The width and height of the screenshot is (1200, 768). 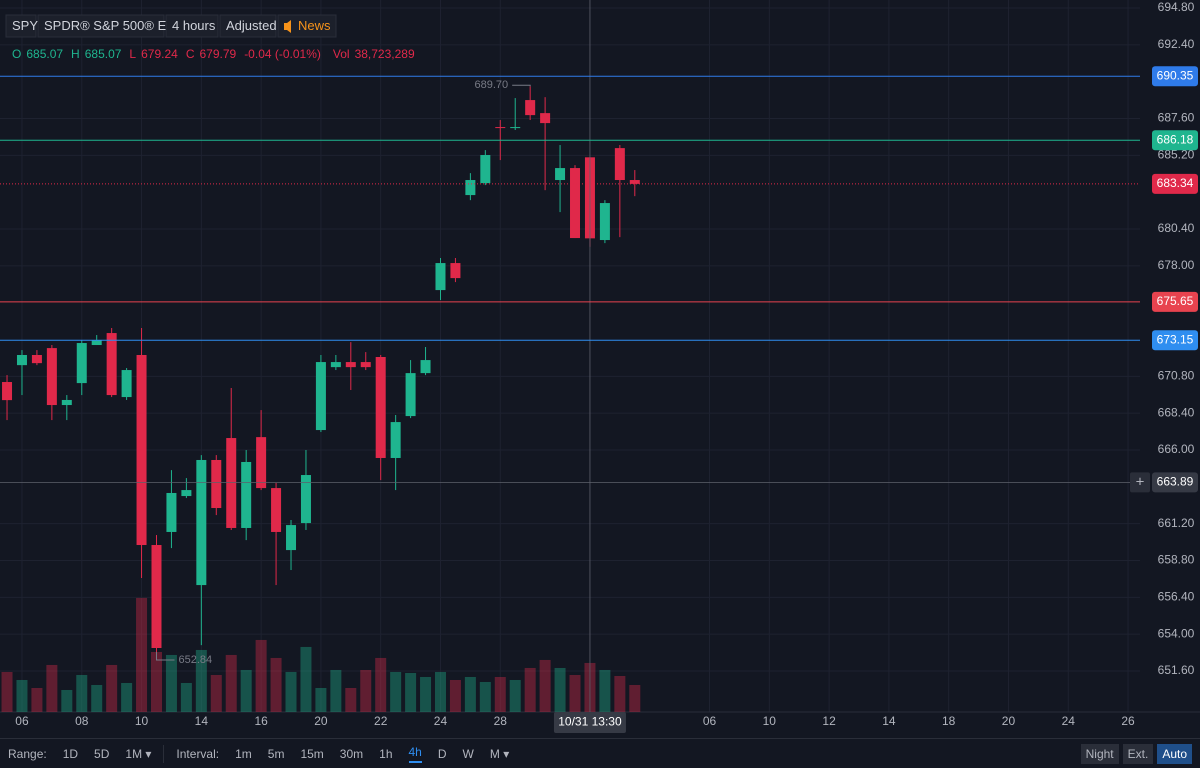 I want to click on price-label: 683.34, so click(x=1175, y=183).